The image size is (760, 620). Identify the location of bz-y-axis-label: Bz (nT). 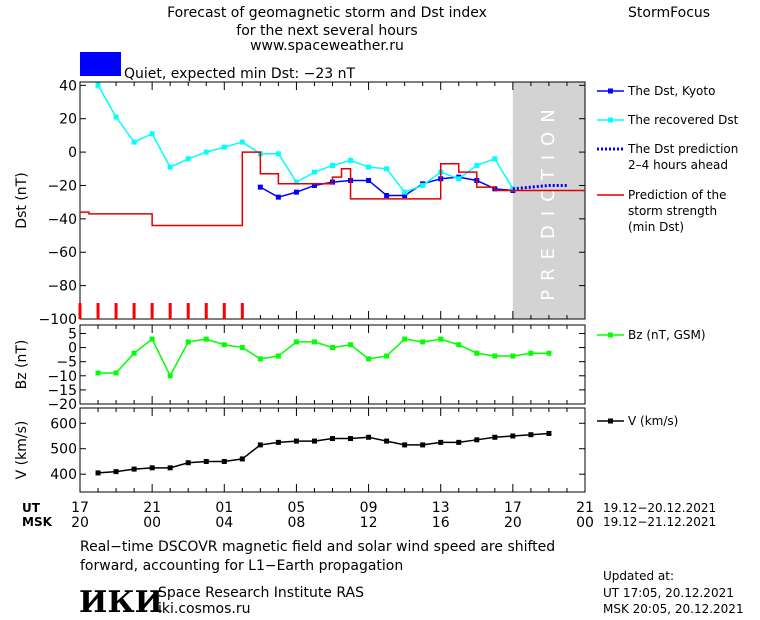
(22, 365).